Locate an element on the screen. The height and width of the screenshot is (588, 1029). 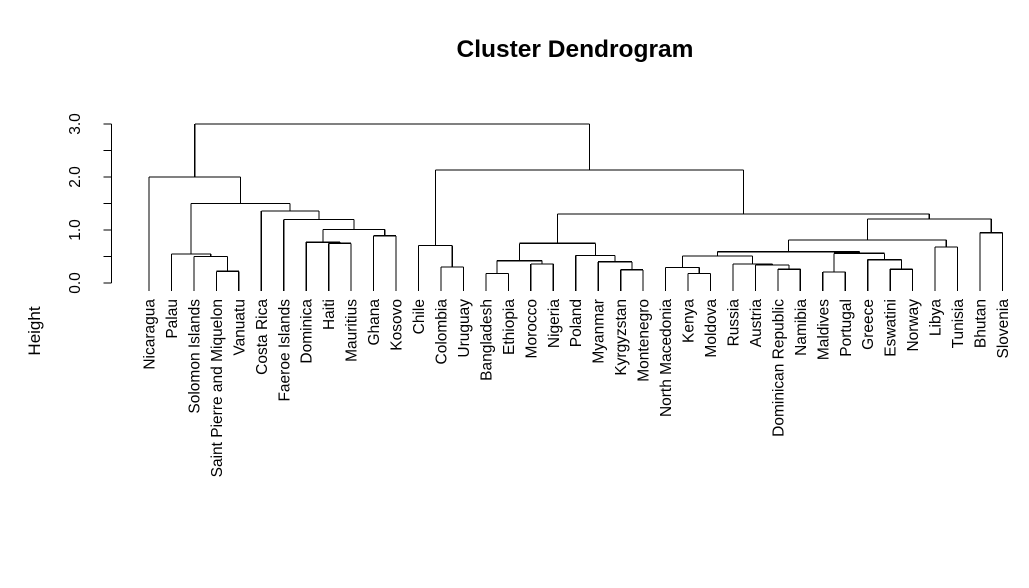
leaf-label: Russia is located at coordinates (733, 323).